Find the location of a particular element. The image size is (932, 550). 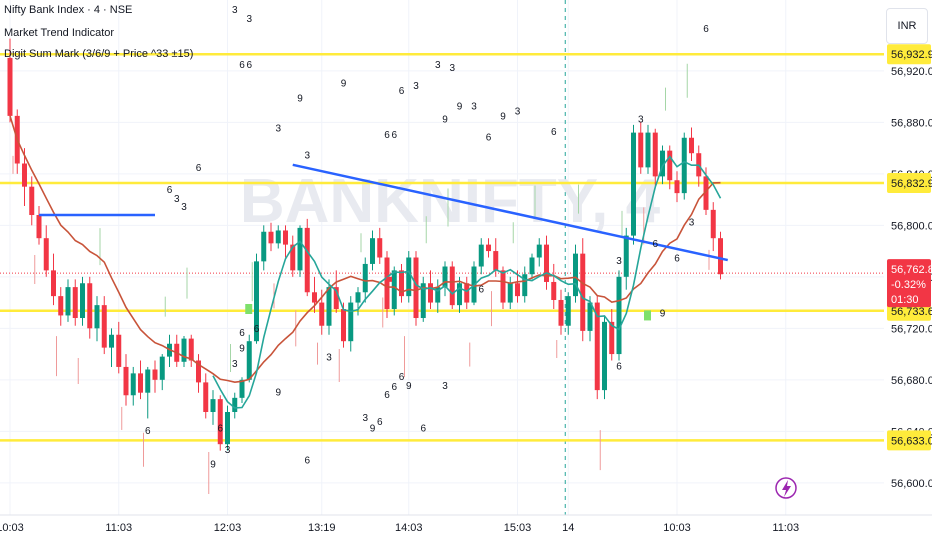

trendlines is located at coordinates (384, 212).